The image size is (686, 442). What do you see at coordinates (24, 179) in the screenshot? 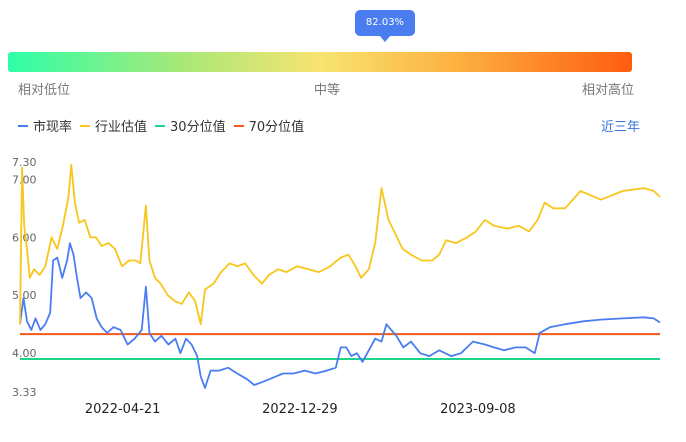
I see `y-tick-label: 7.00` at bounding box center [24, 179].